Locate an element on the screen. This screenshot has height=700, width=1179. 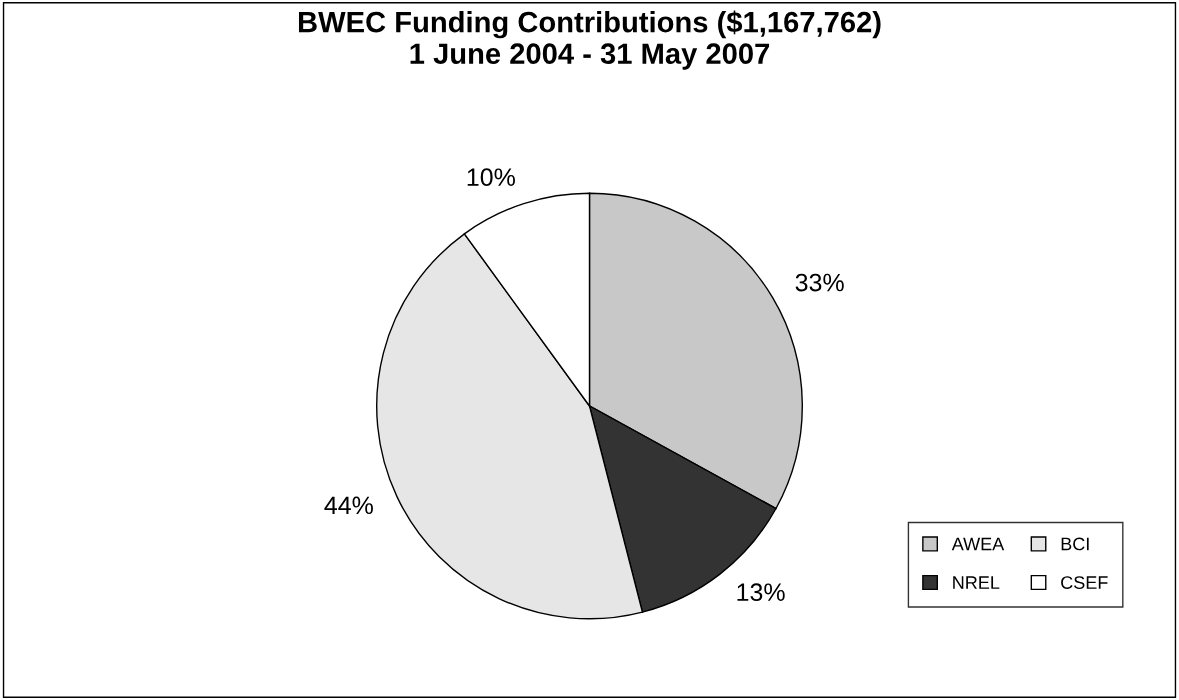
data-label: 10% is located at coordinates (491, 177).